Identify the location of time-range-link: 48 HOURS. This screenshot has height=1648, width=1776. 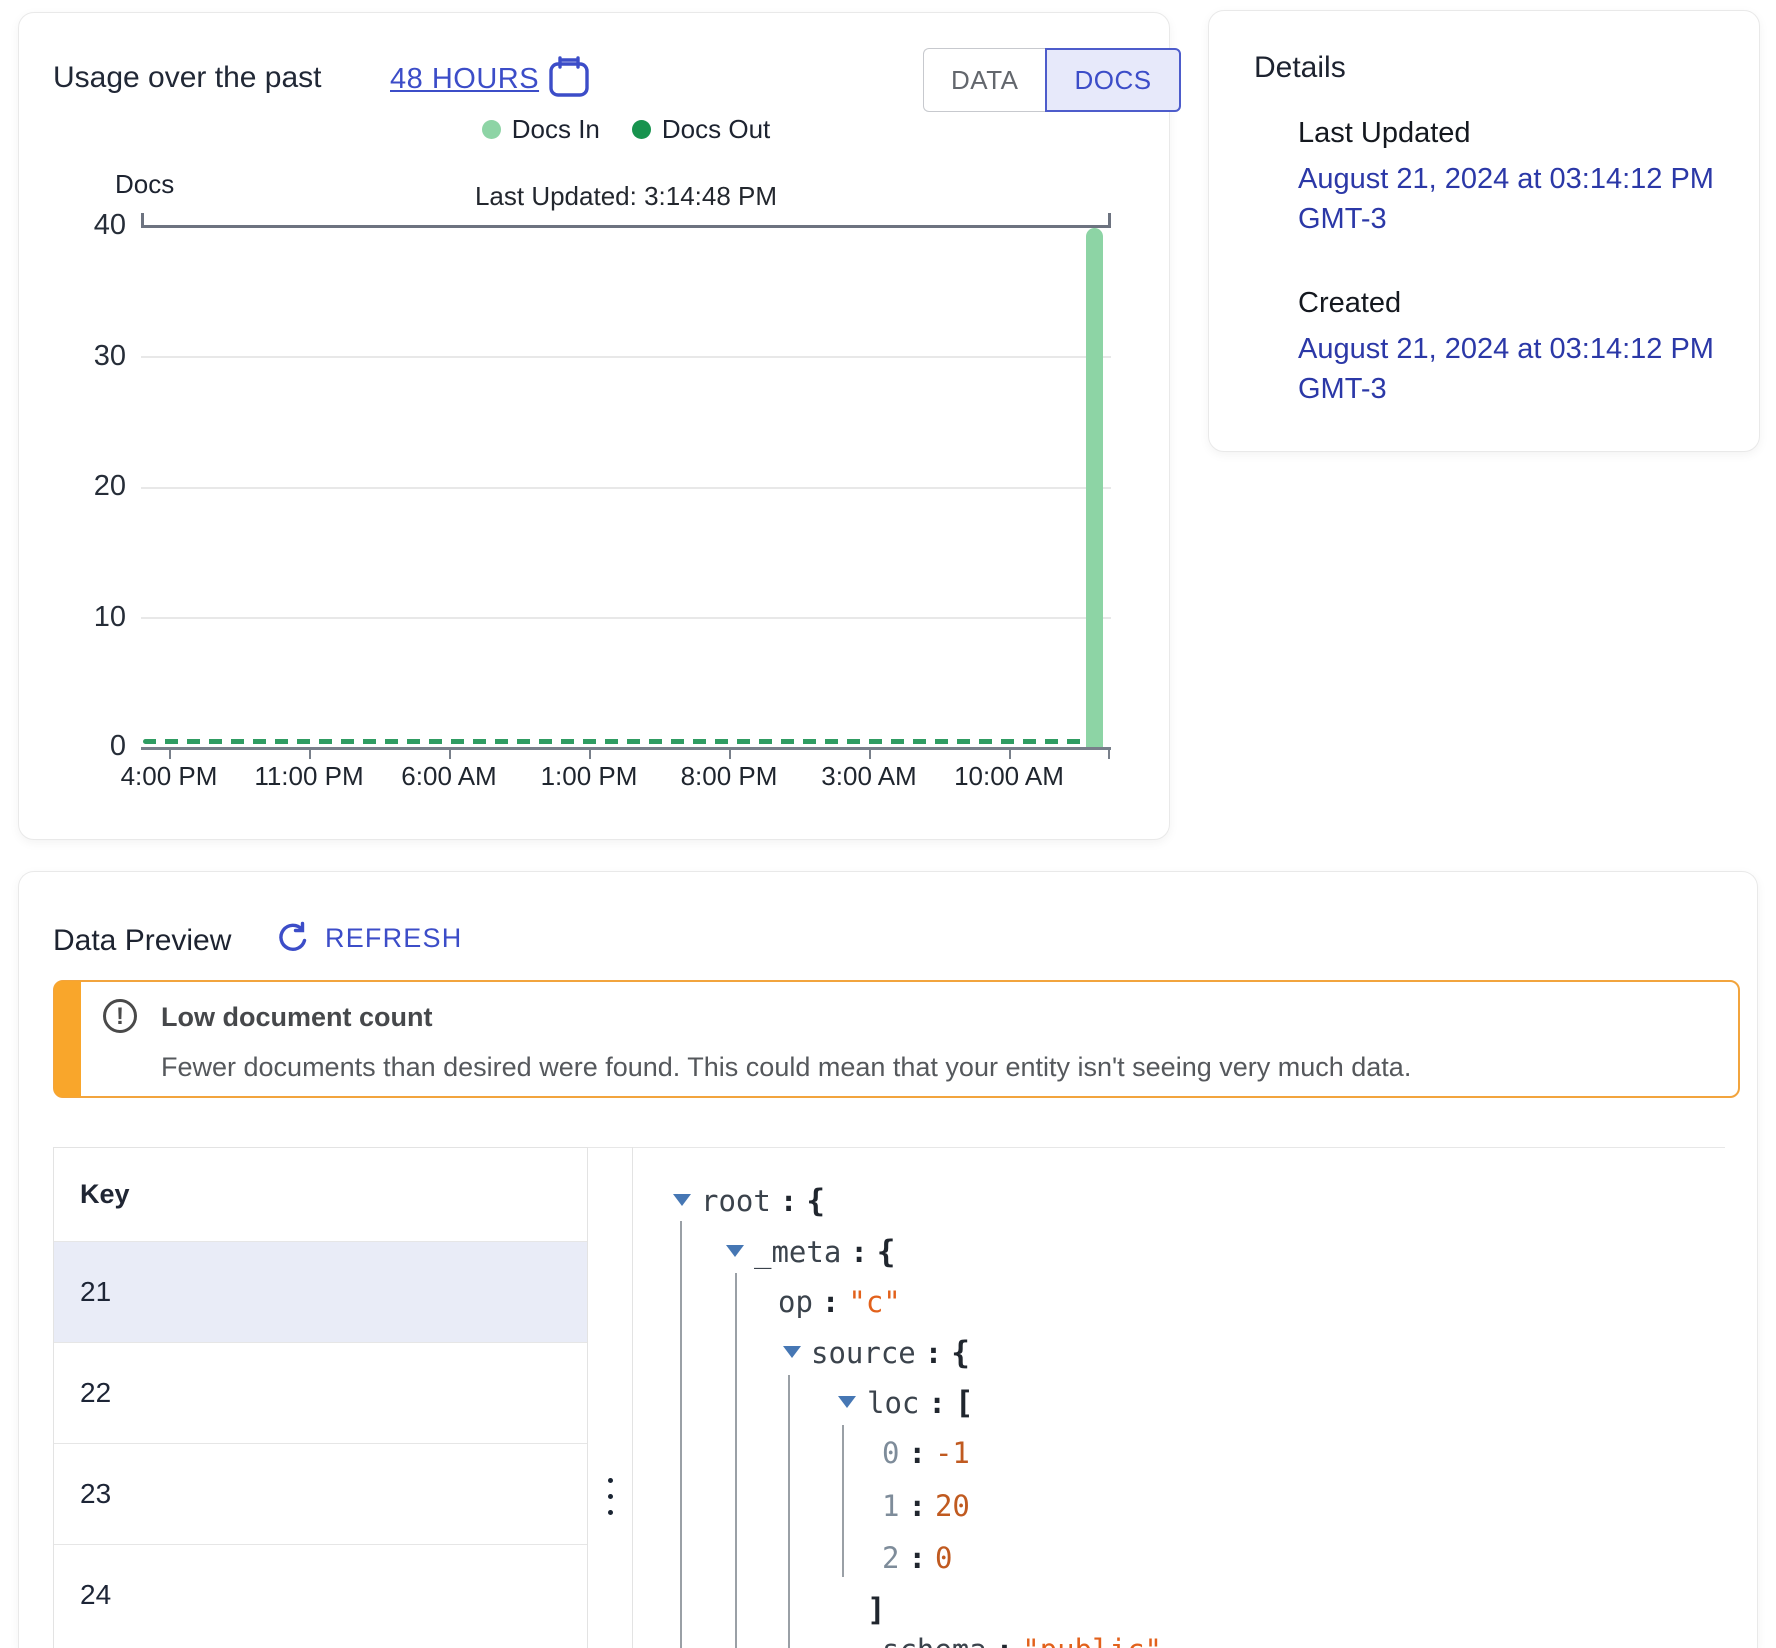
(465, 79).